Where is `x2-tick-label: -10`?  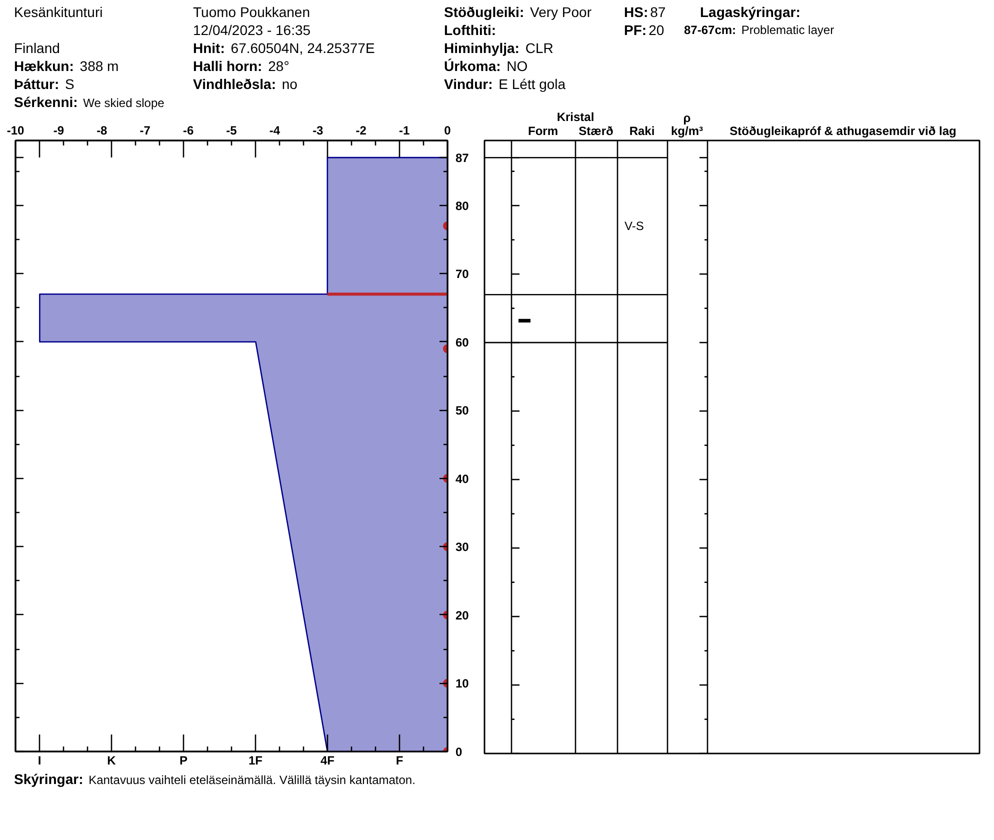 x2-tick-label: -10 is located at coordinates (15, 131).